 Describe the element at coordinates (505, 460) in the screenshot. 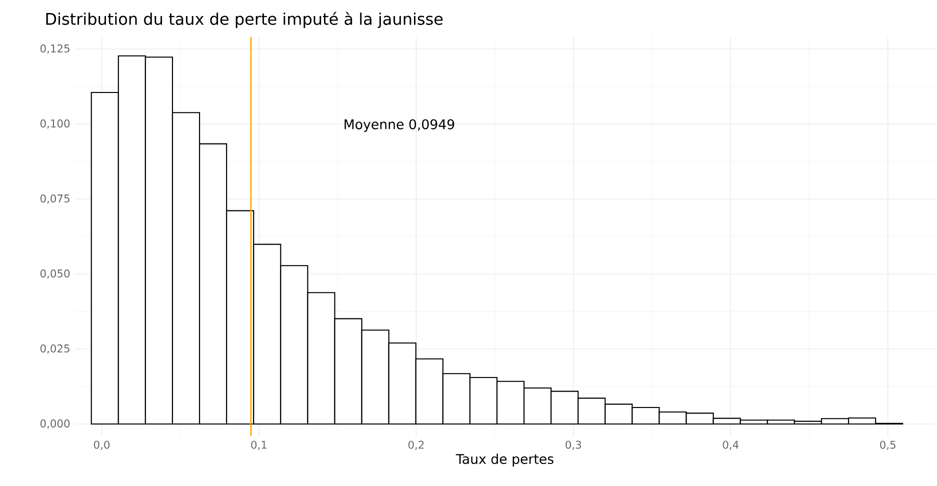

I see `x-axis-title: Taux de pertes` at that location.